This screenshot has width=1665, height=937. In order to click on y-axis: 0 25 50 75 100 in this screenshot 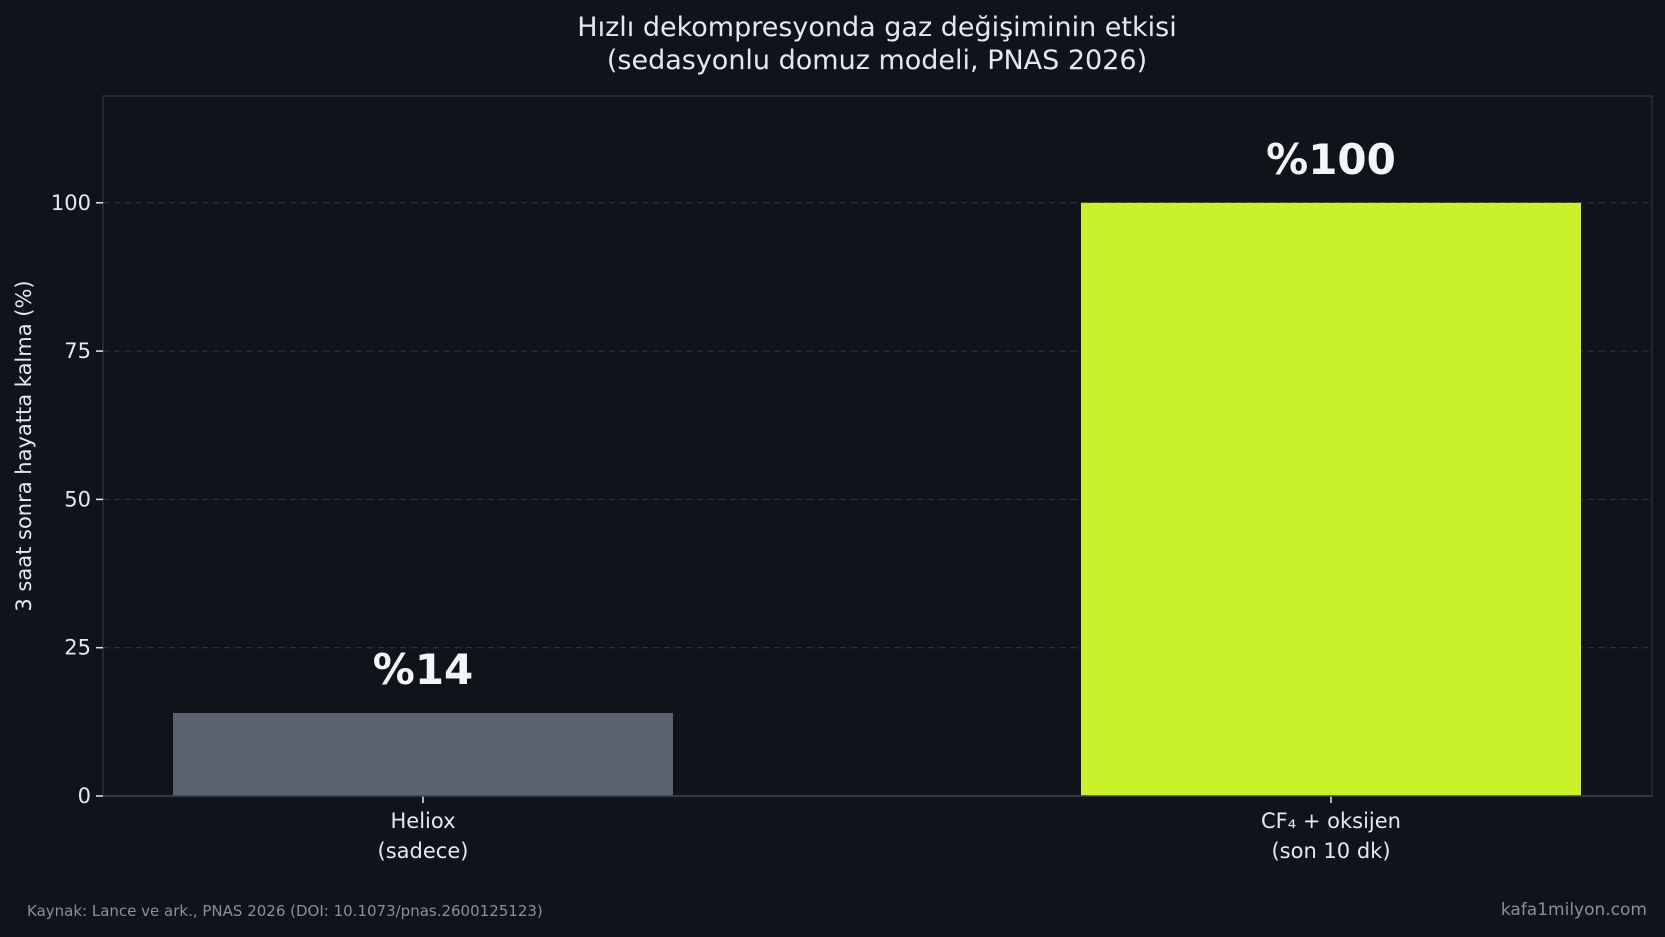, I will do `click(77, 499)`.